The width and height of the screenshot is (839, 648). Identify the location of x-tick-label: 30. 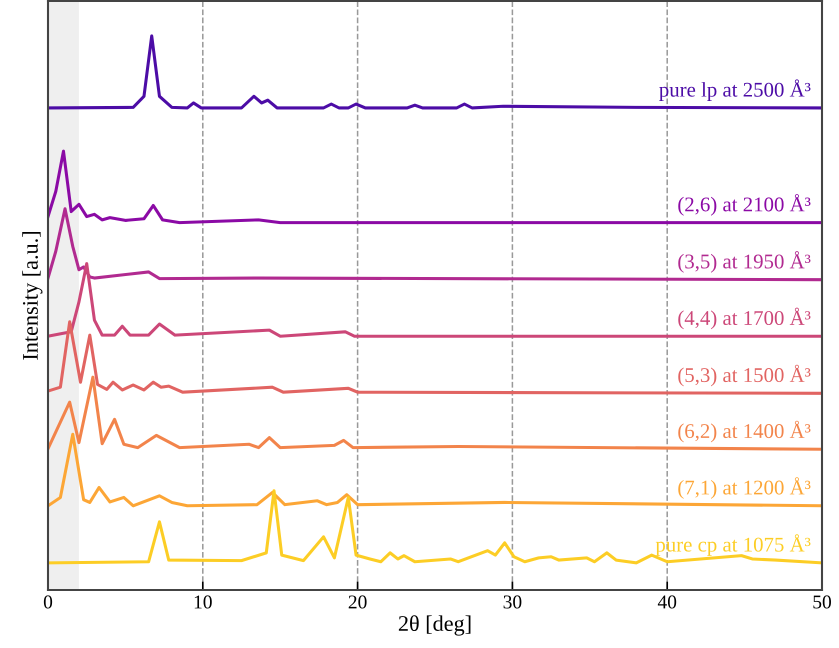
(513, 602).